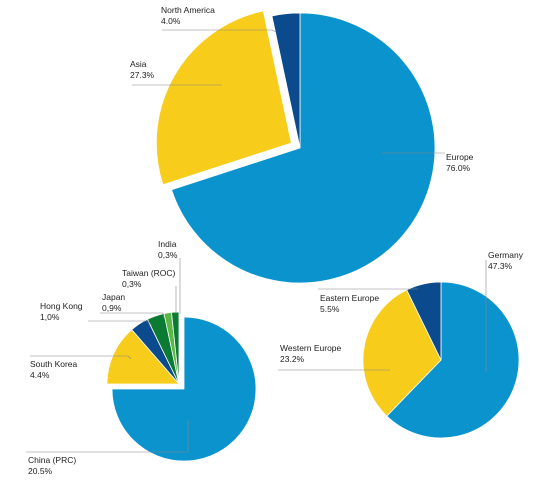 The height and width of the screenshot is (486, 540). What do you see at coordinates (120, 323) in the screenshot?
I see `leader-hong-kong` at bounding box center [120, 323].